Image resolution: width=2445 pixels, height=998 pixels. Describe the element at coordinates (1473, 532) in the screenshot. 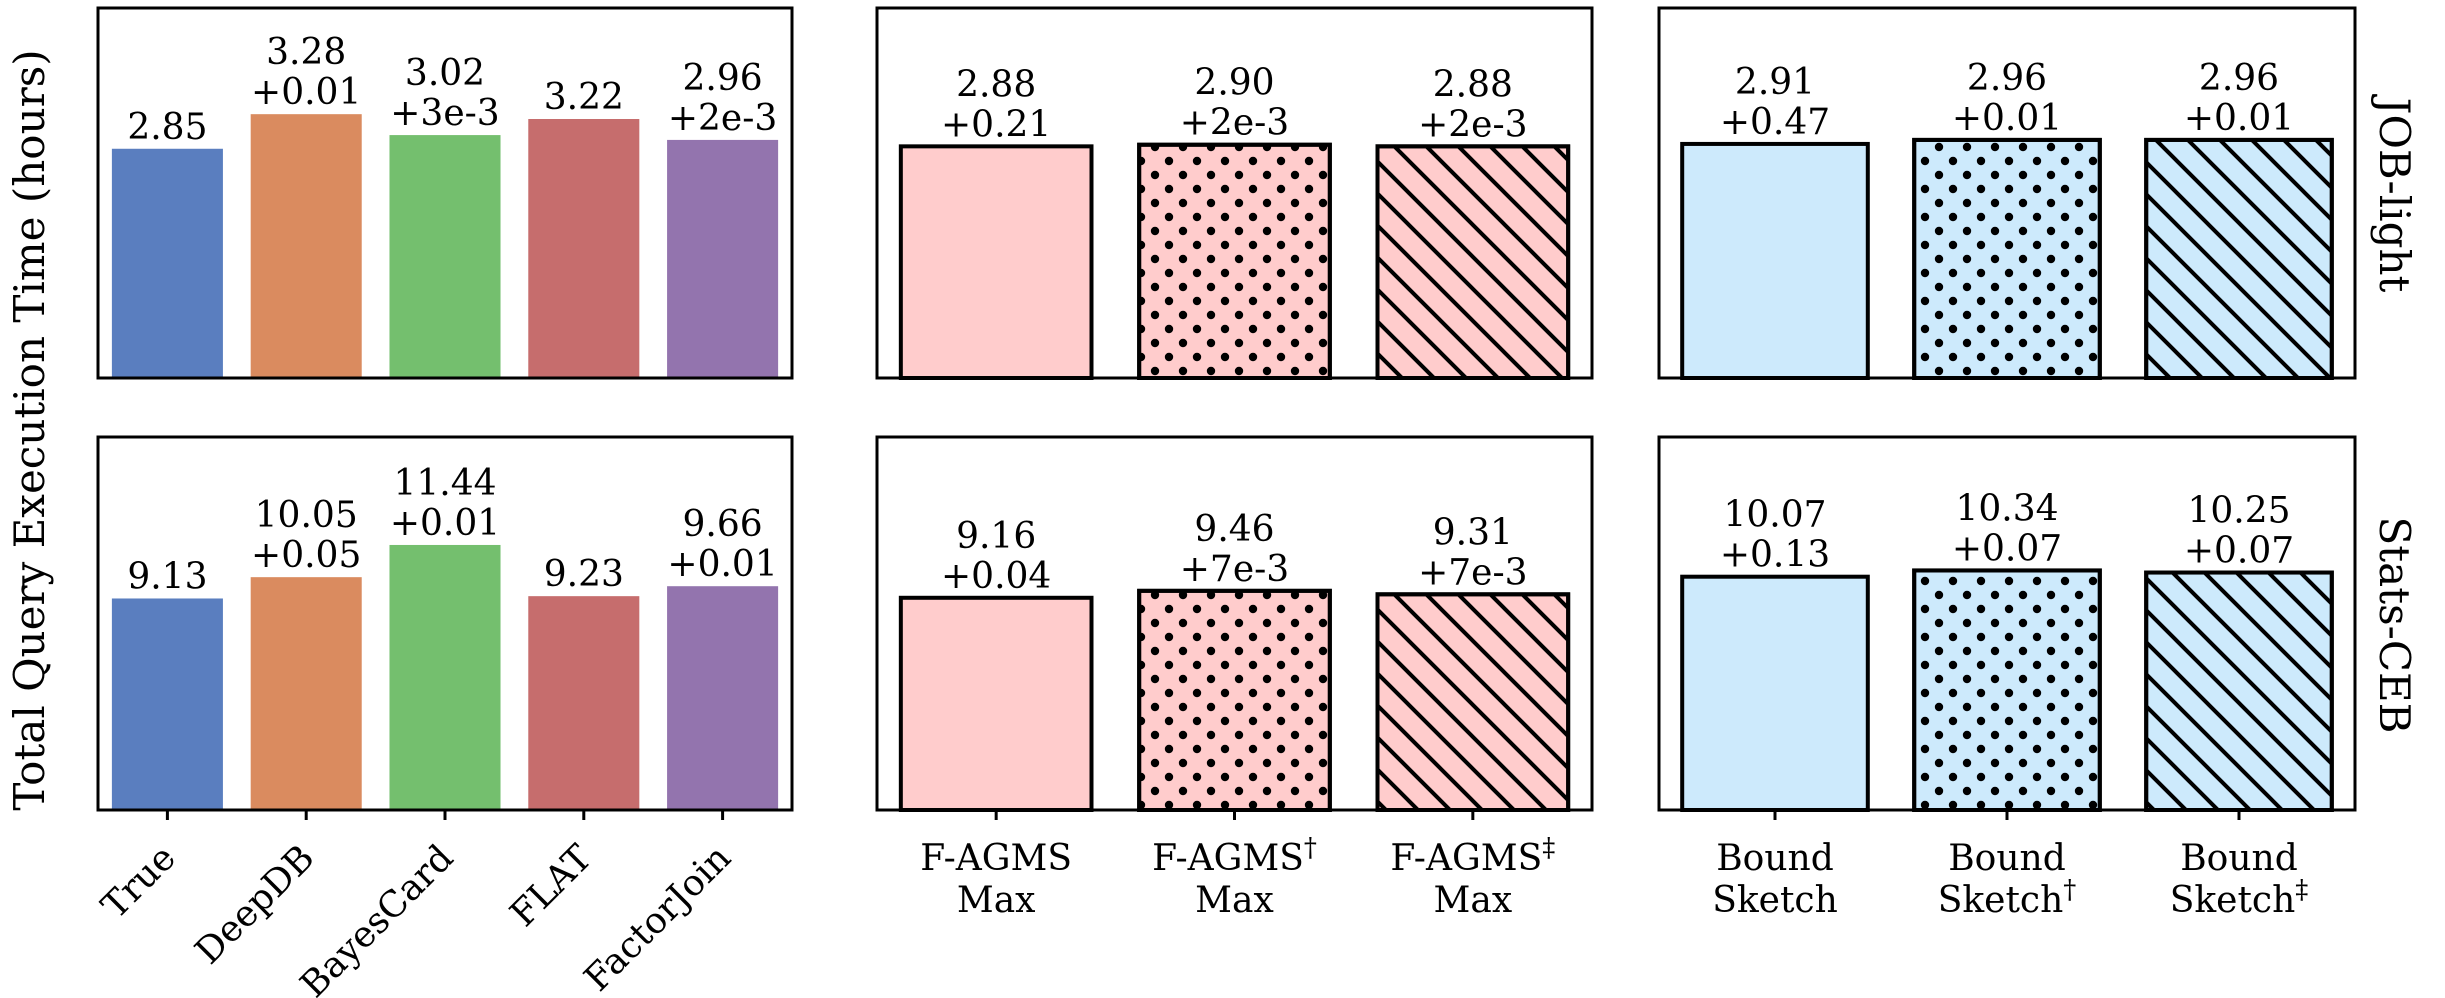

I see `bar-value-label: 9.31` at that location.